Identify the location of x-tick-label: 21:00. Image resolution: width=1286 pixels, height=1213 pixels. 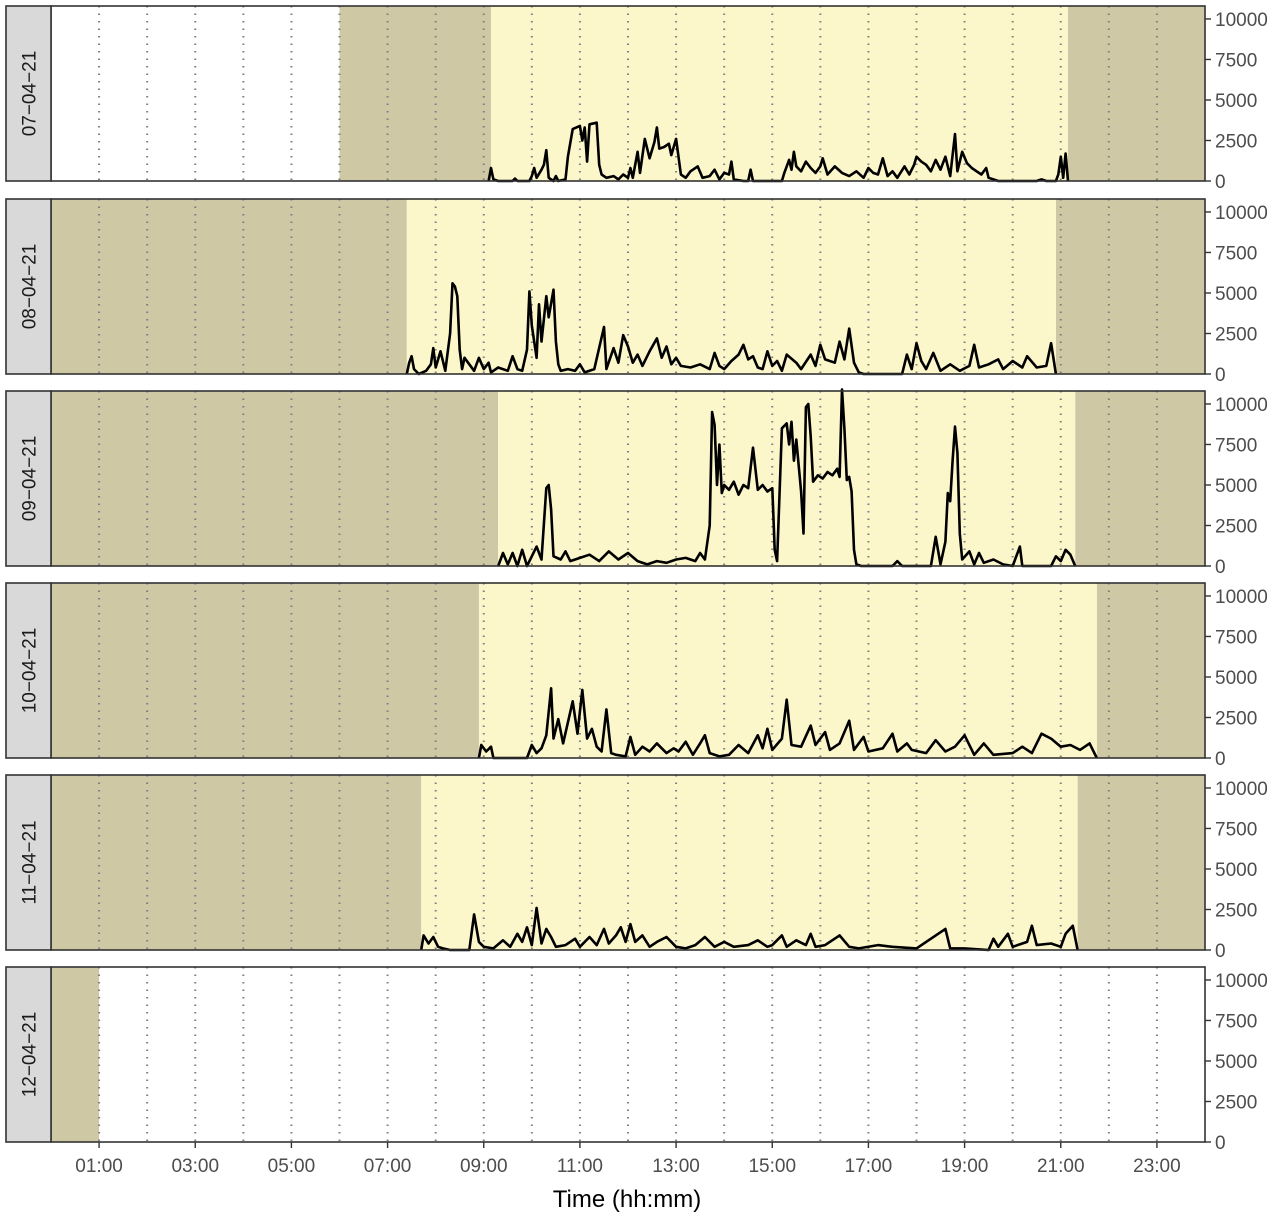
(1061, 1166).